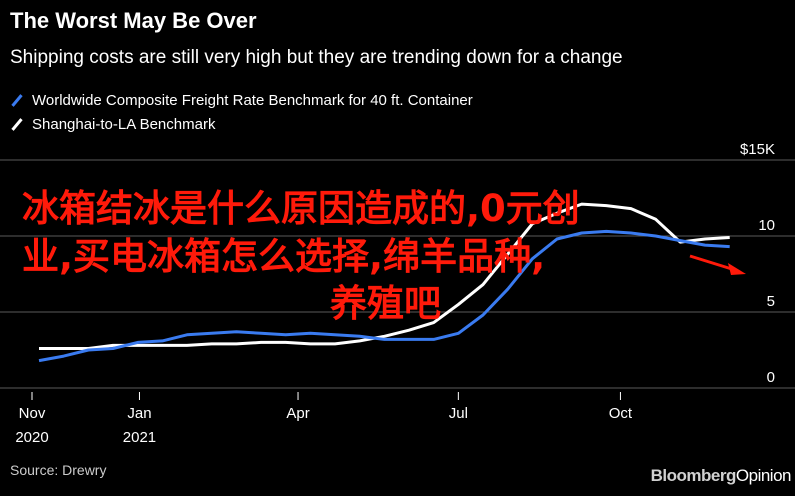 This screenshot has width=795, height=496. Describe the element at coordinates (241, 124) in the screenshot. I see `legend-item-shanghai-la: Shanghai-to-LA Benchmark` at that location.